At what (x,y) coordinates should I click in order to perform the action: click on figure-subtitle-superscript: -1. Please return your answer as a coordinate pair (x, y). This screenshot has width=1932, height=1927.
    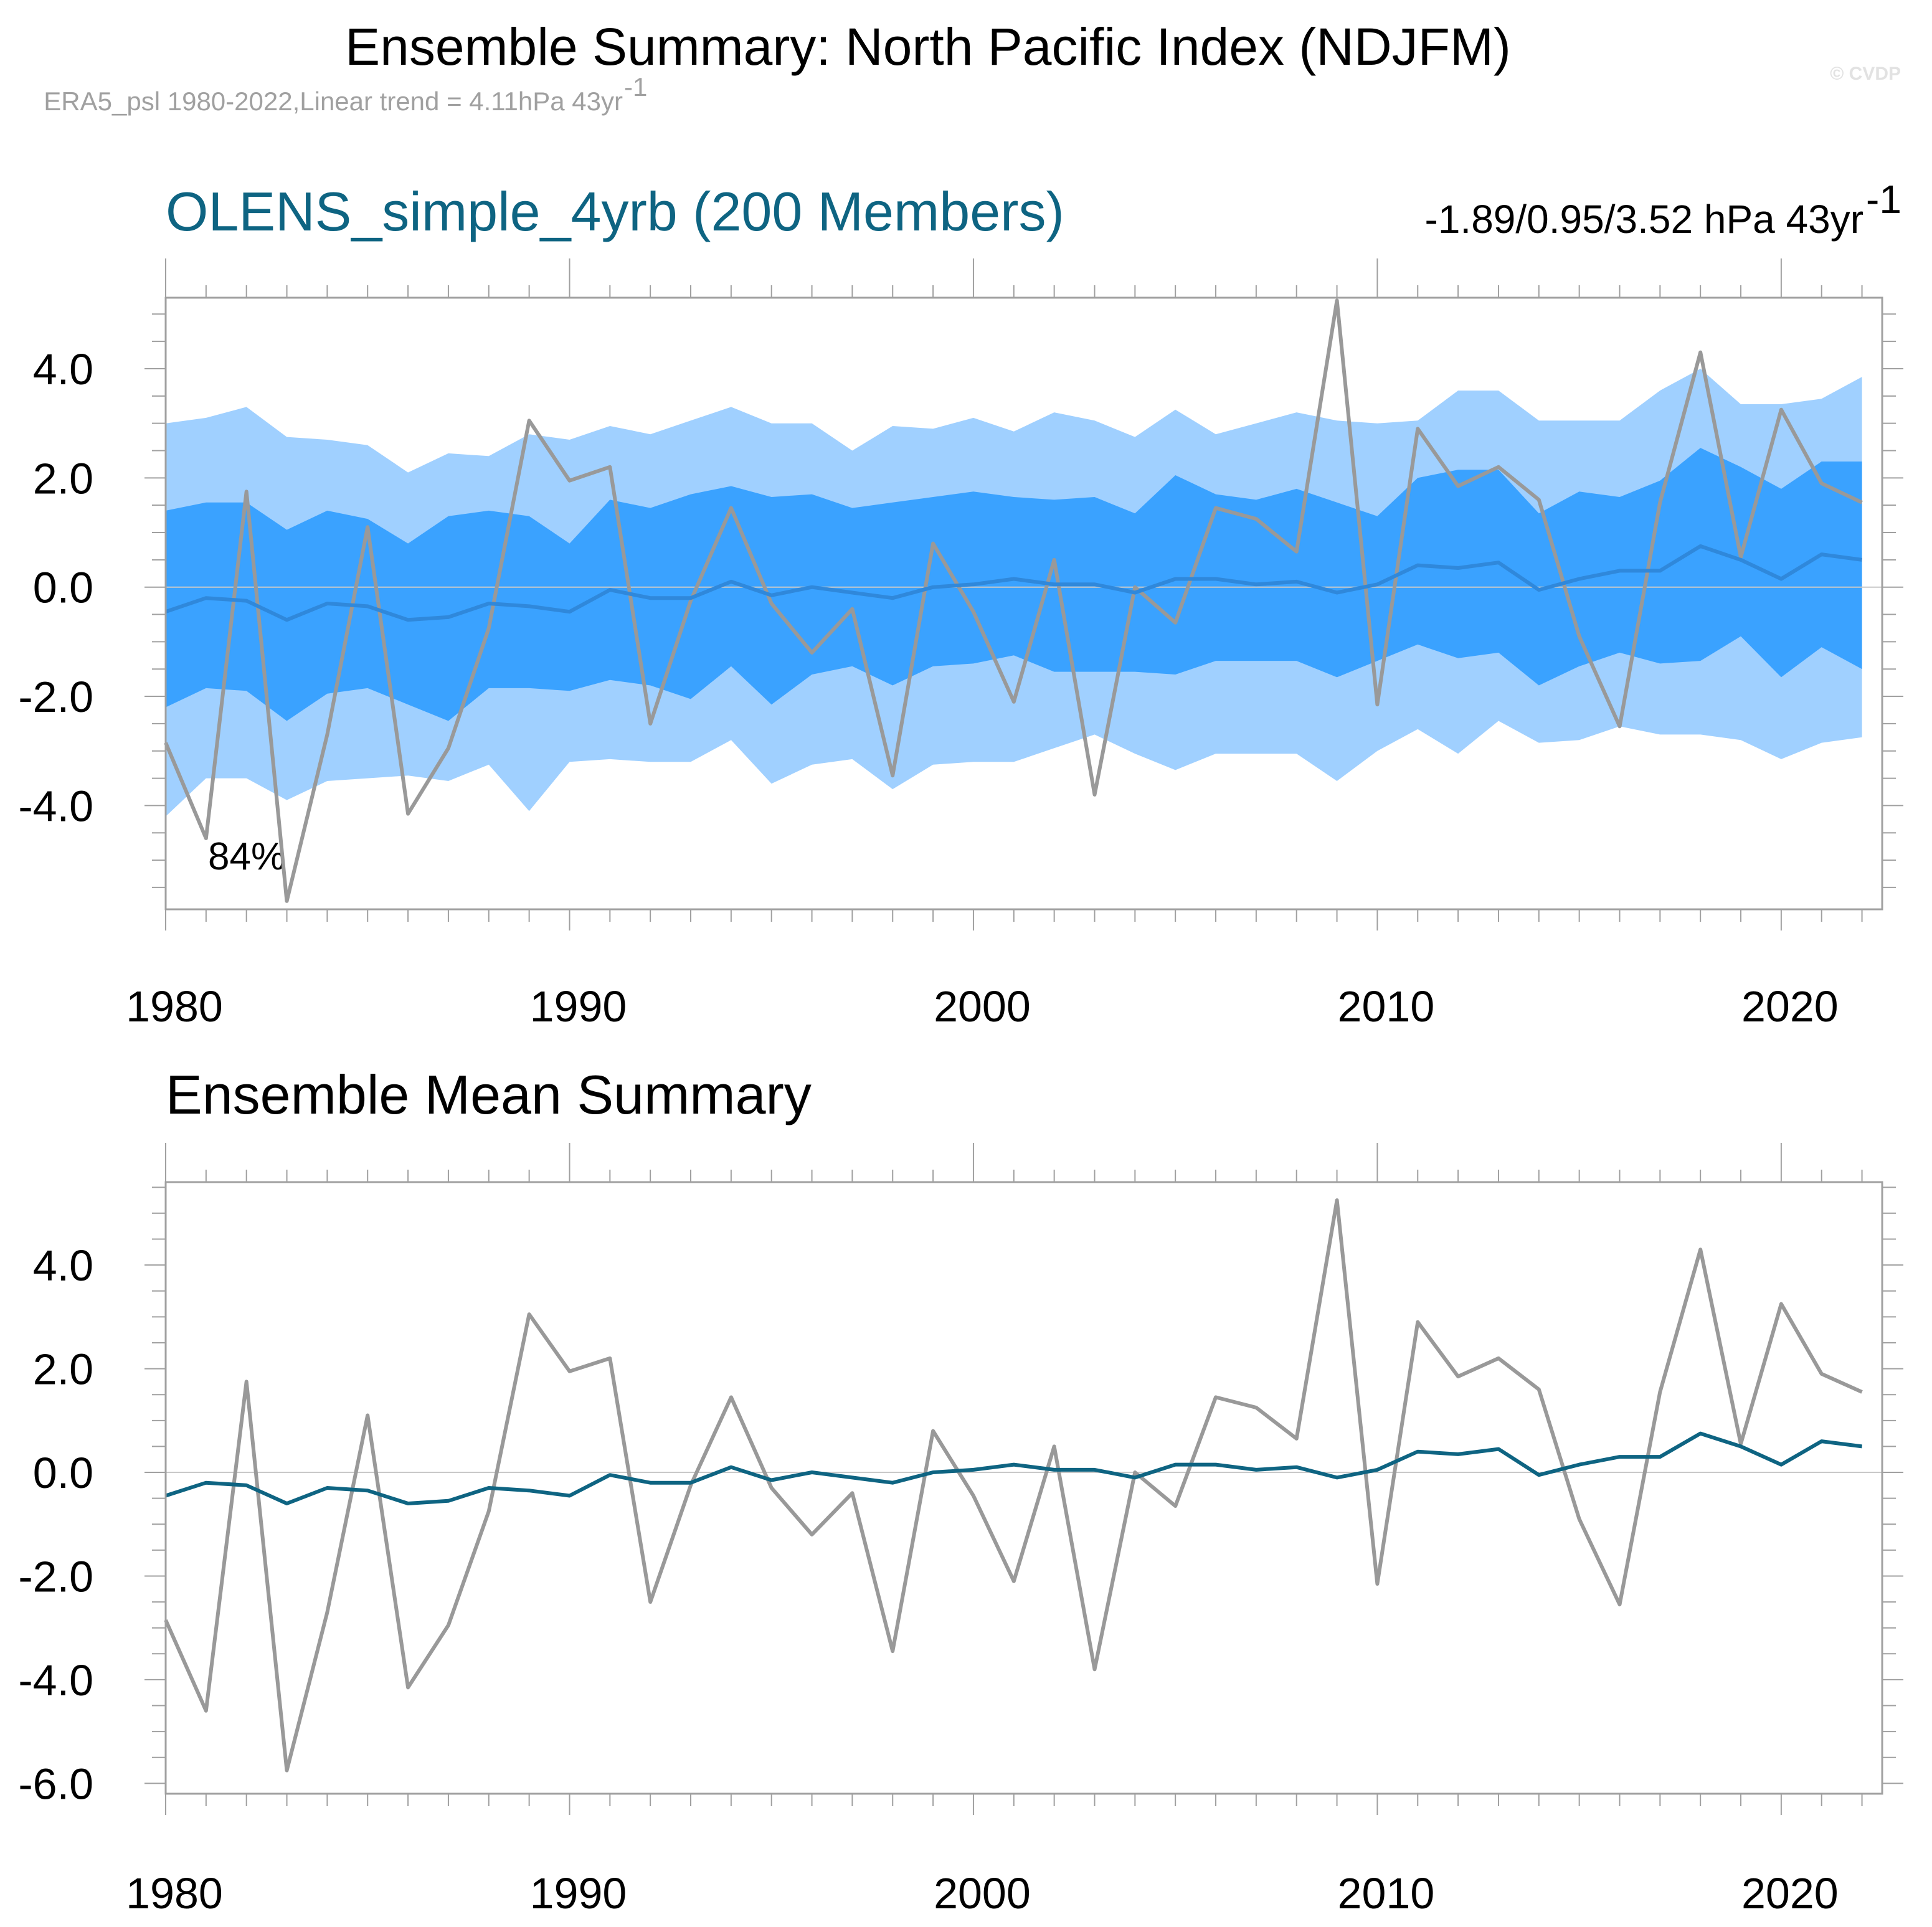
    Looking at the image, I should click on (635, 87).